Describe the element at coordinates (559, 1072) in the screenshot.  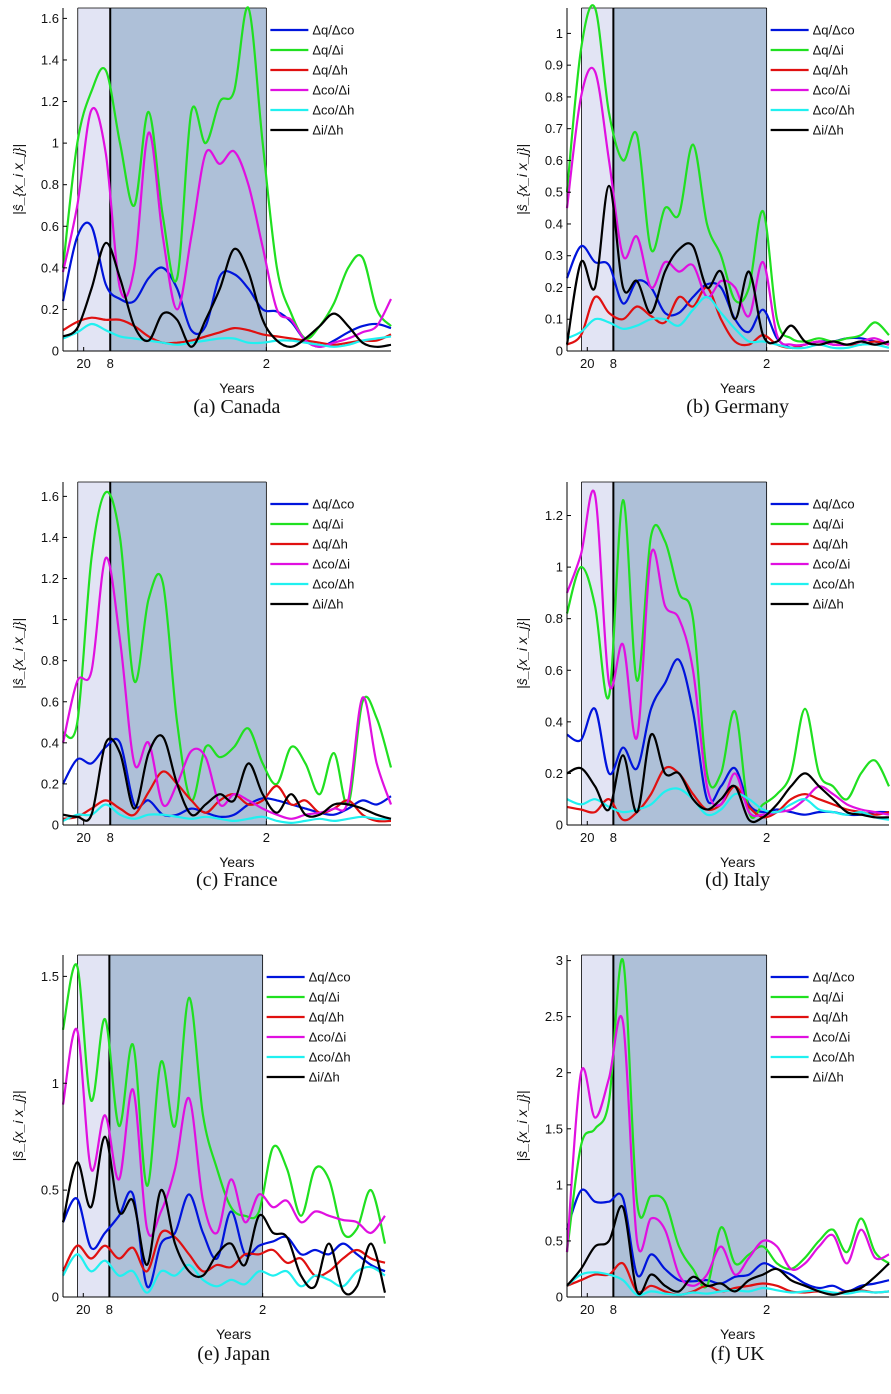
I see `y-tick-label: 2` at that location.